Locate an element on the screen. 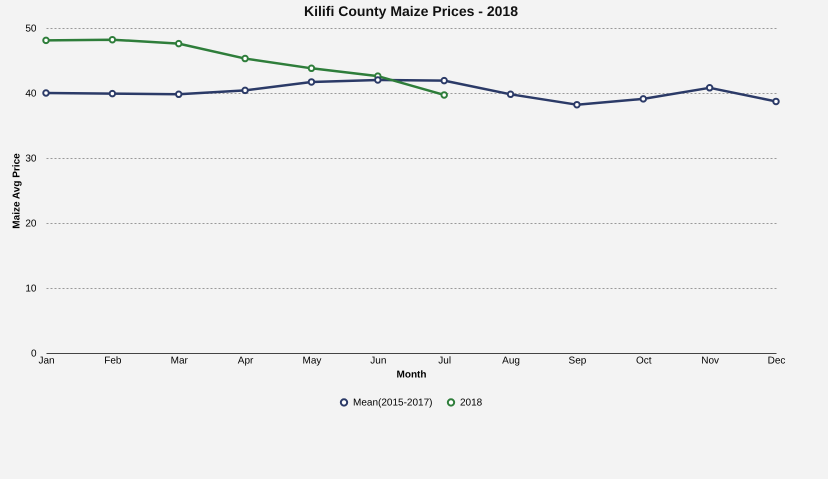  x-tick-label: Nov is located at coordinates (710, 361).